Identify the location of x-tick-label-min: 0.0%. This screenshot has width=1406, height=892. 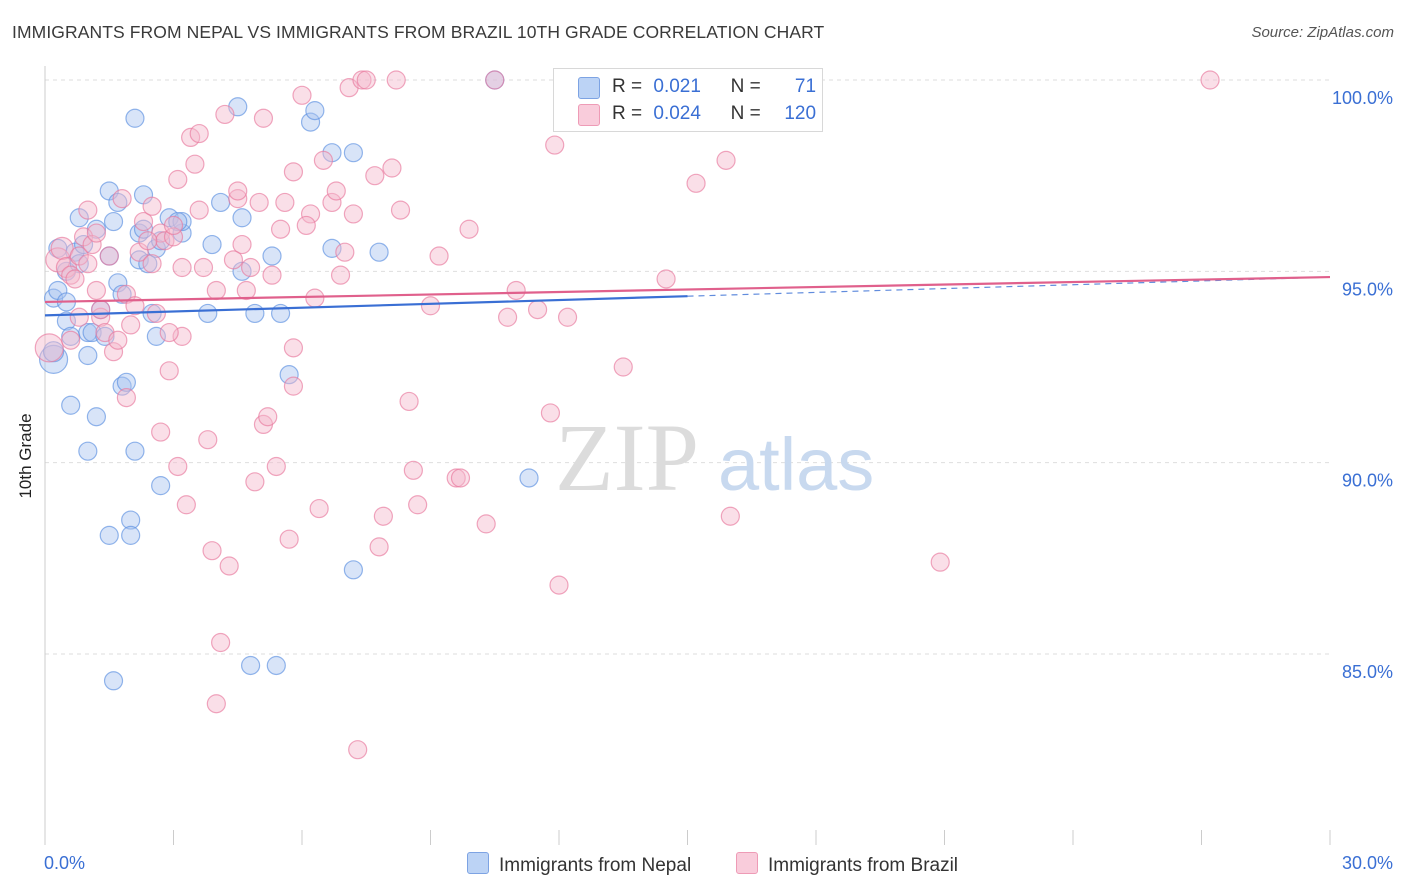
(64, 863).